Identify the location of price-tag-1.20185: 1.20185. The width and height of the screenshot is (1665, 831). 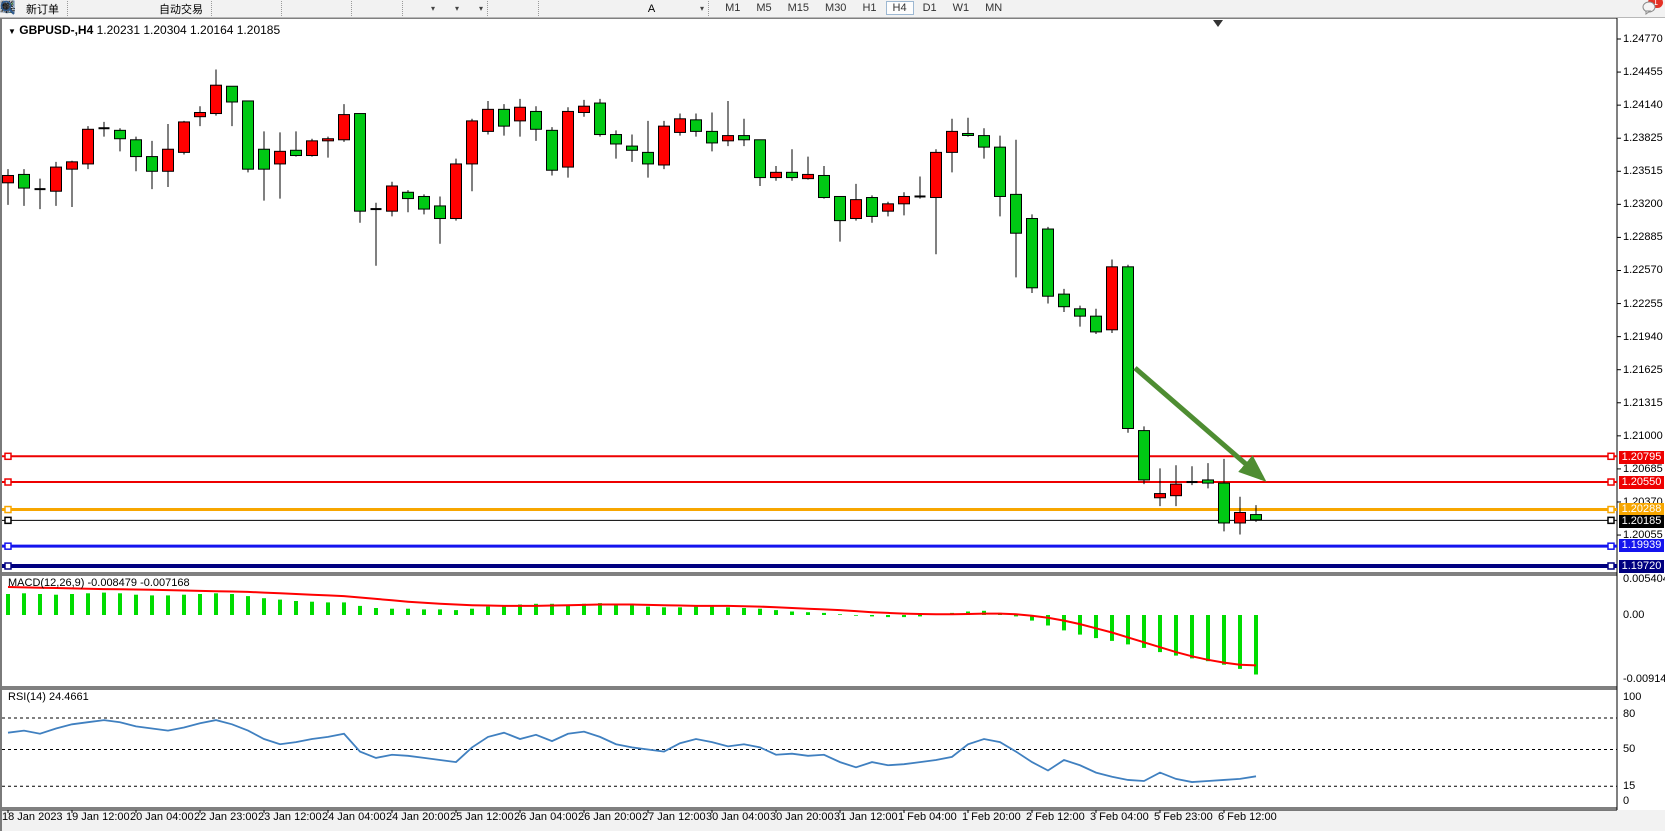
(1641, 521).